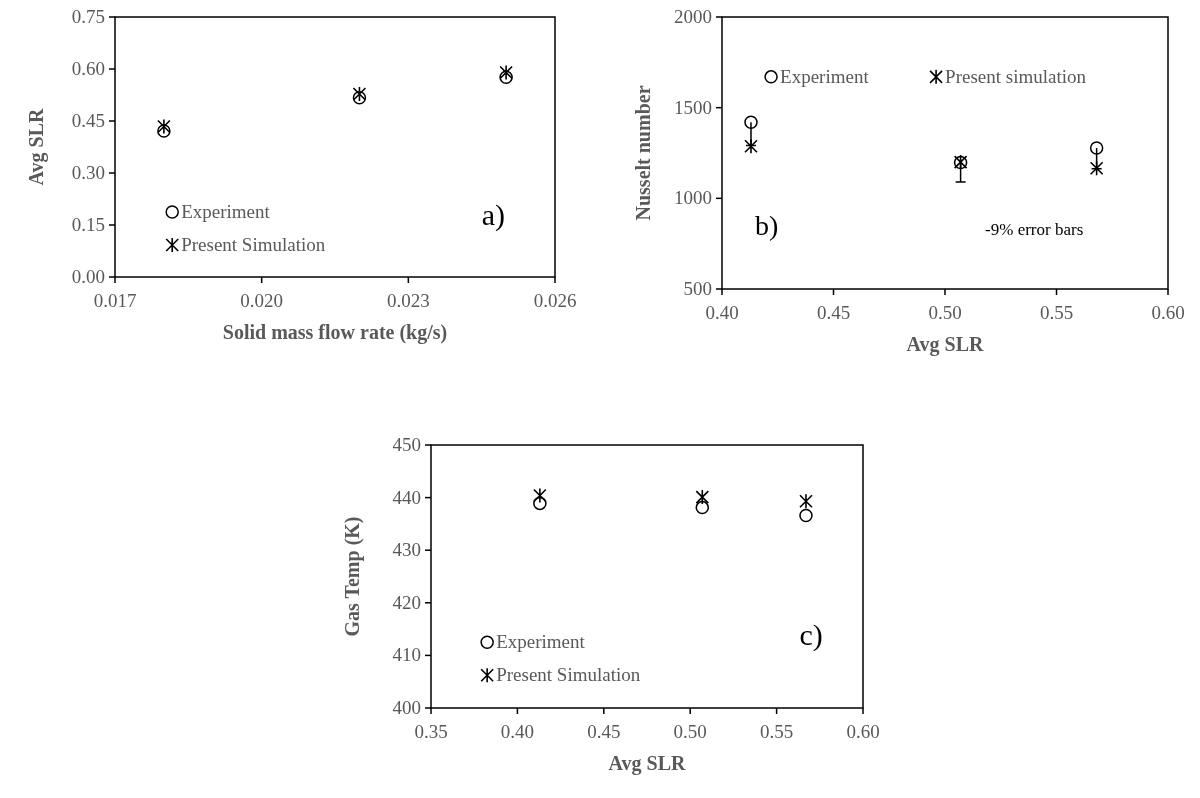 The width and height of the screenshot is (1200, 798). Describe the element at coordinates (406, 602) in the screenshot. I see `y-tick-label: 420` at that location.